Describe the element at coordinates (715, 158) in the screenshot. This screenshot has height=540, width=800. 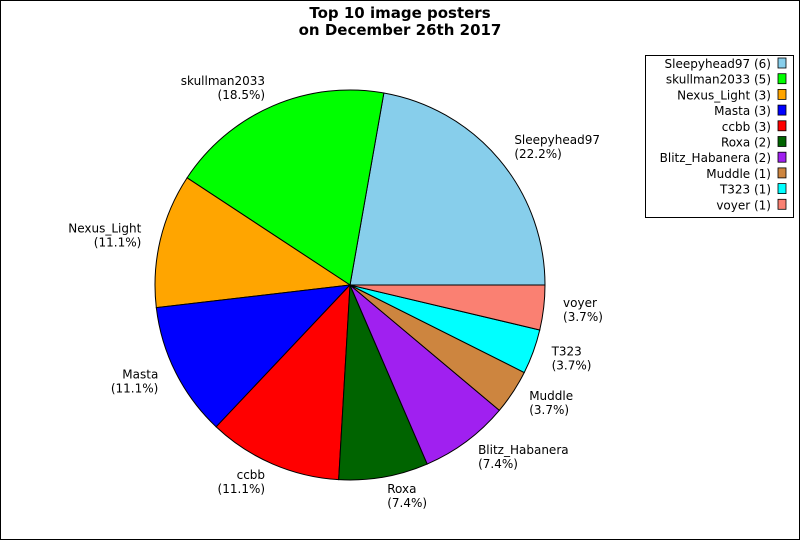
I see `legend-label: Blitz_Habanera (2)` at that location.